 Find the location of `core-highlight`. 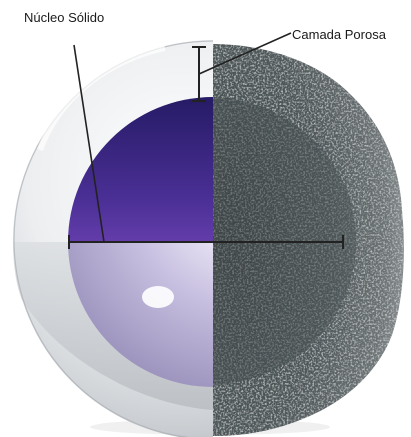

core-highlight is located at coordinates (158, 297).